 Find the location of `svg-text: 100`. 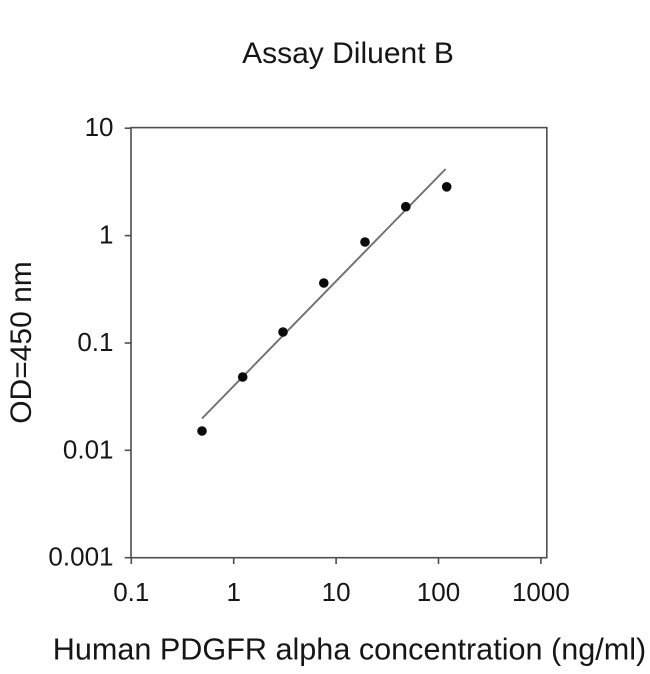

svg-text: 100 is located at coordinates (438, 592).